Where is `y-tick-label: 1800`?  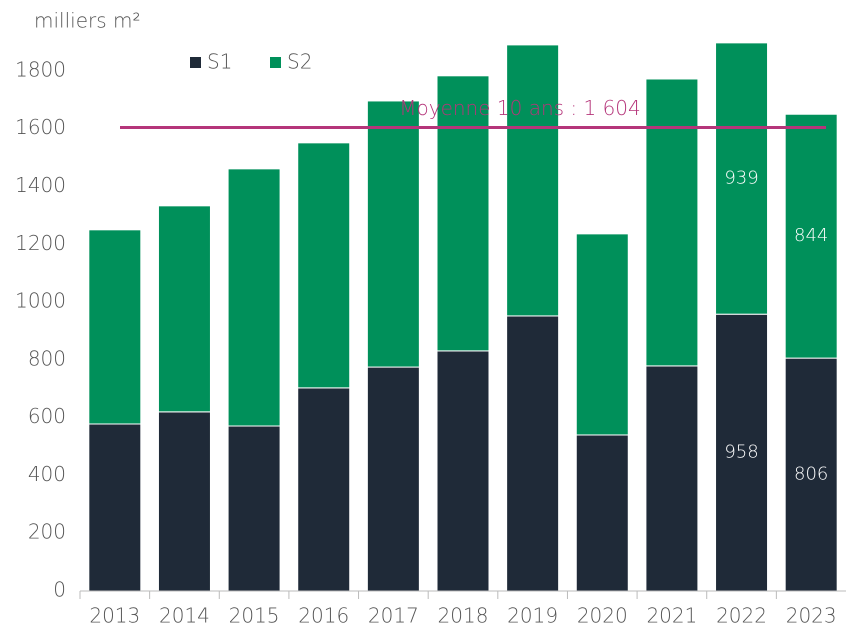
y-tick-label: 1800 is located at coordinates (40, 69).